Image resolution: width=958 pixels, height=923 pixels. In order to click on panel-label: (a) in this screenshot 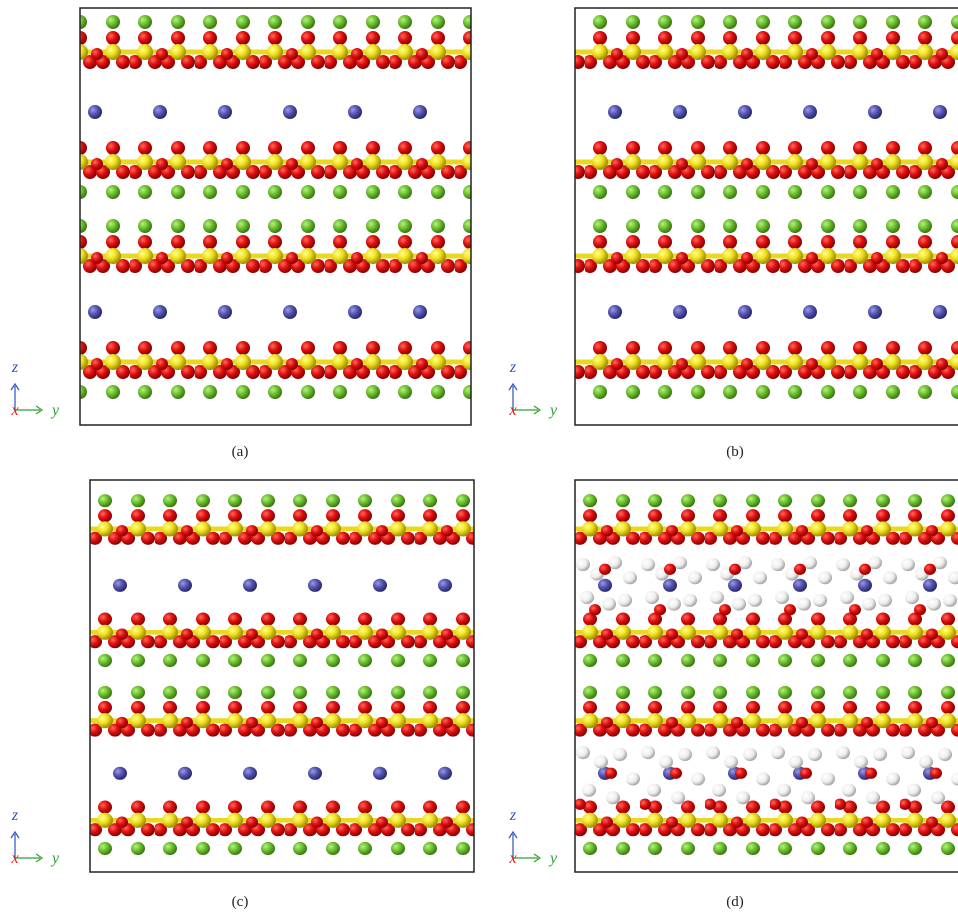, I will do `click(240, 452)`.